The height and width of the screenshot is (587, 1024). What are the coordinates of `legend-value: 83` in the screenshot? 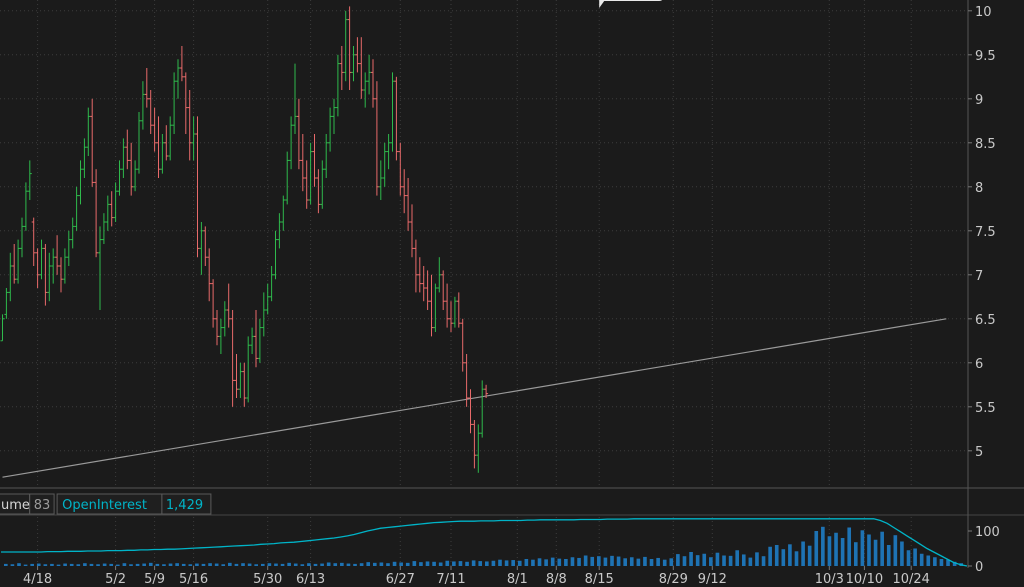 It's located at (42, 505).